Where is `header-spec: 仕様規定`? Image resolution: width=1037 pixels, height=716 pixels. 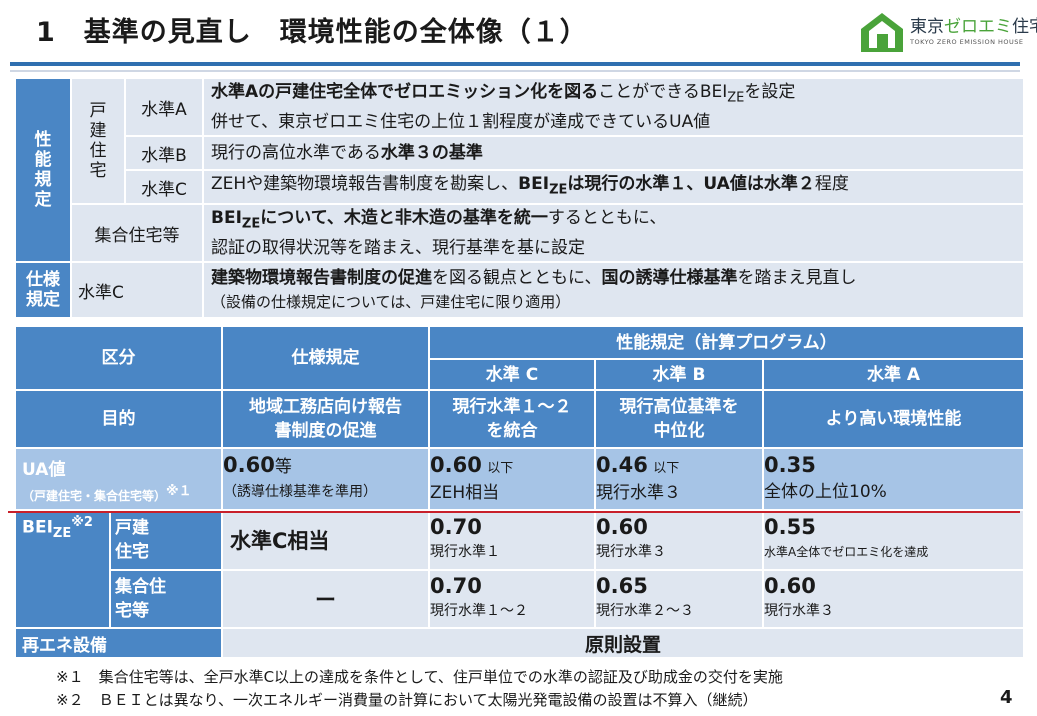 header-spec: 仕様規定 is located at coordinates (325, 358).